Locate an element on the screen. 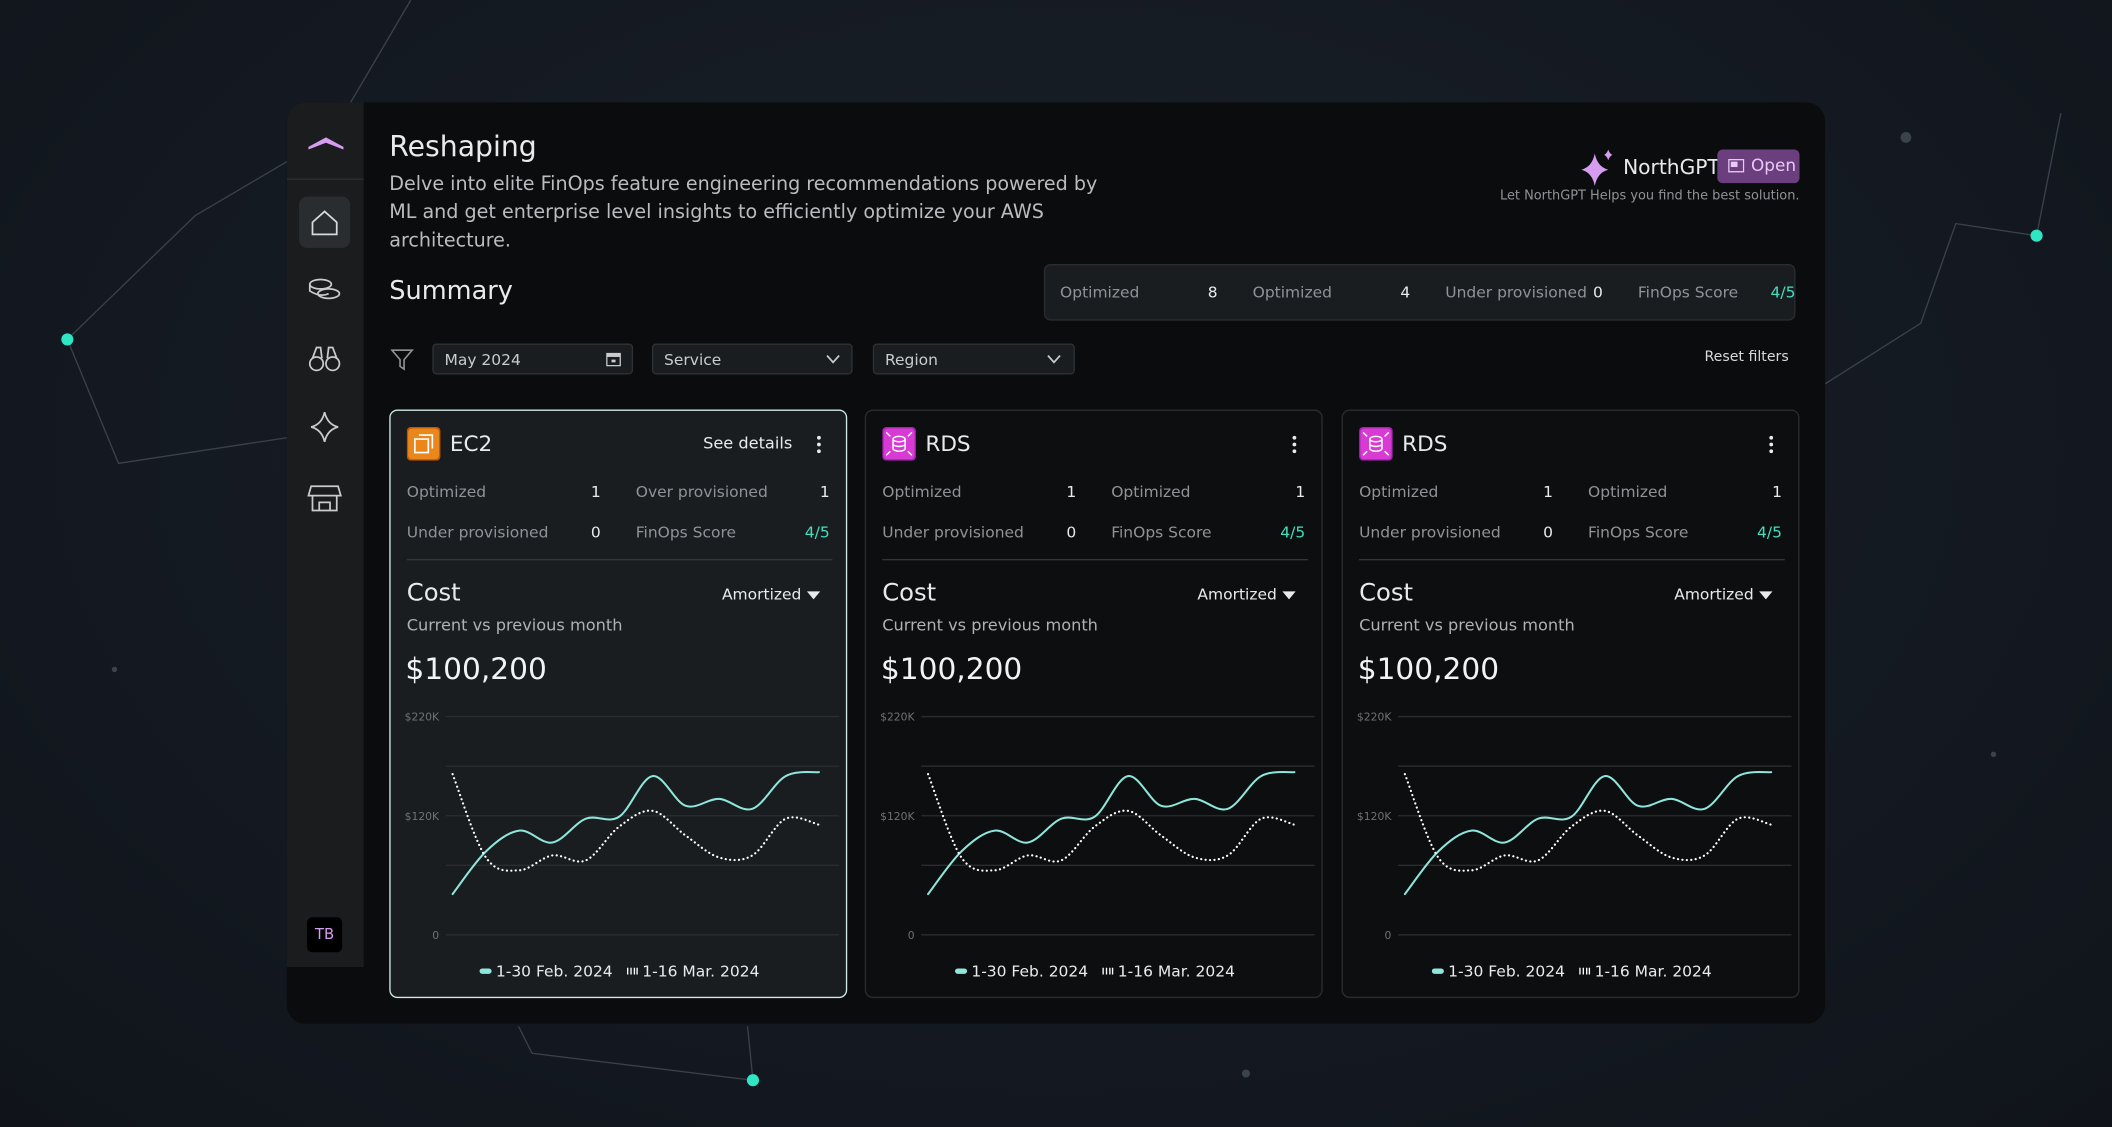 This screenshot has height=1127, width=2112. sidebar: TB is located at coordinates (325, 535).